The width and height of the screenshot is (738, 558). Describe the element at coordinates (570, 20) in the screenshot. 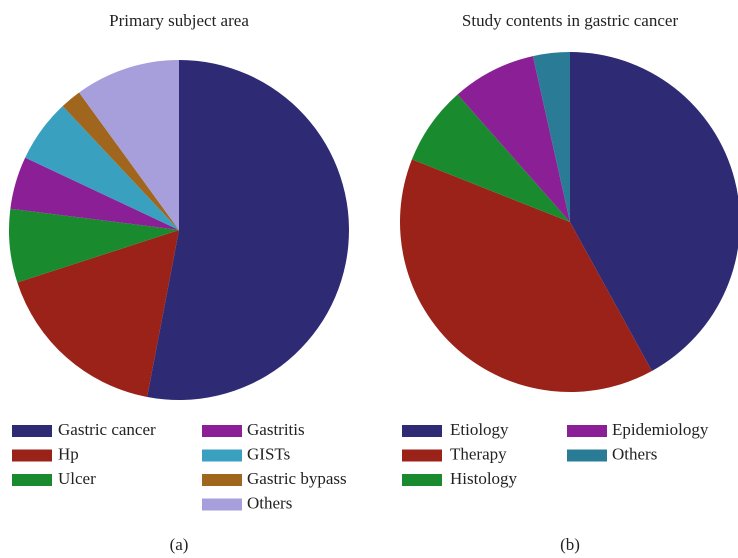

I see `chart-title: Study contents in gastric cancer` at that location.